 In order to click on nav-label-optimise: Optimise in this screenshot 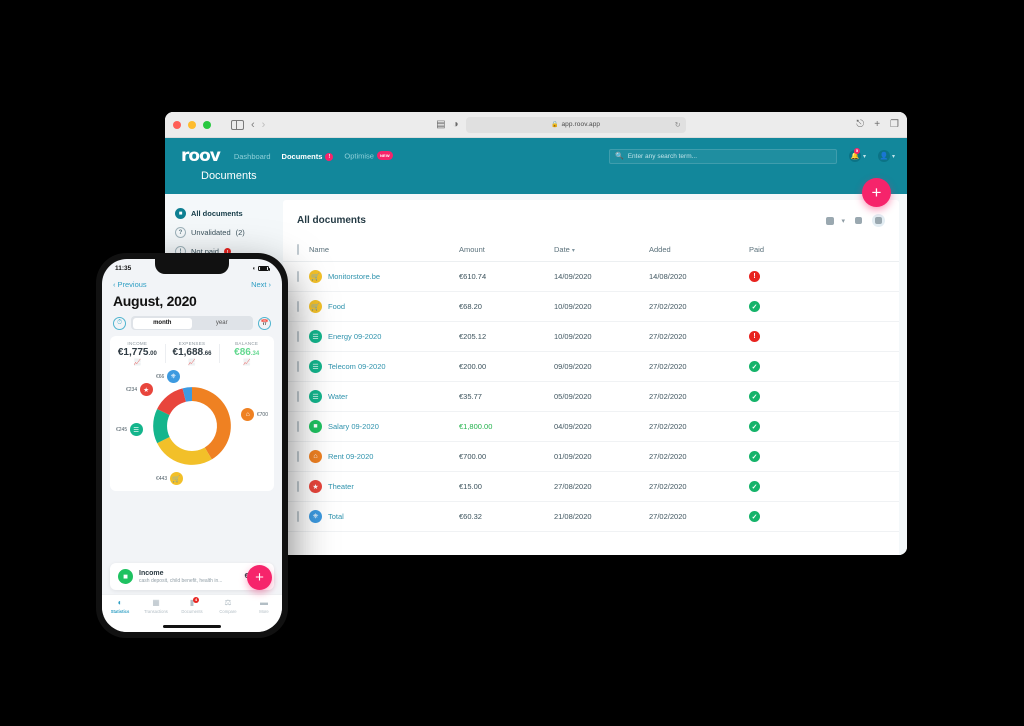, I will do `click(359, 156)`.